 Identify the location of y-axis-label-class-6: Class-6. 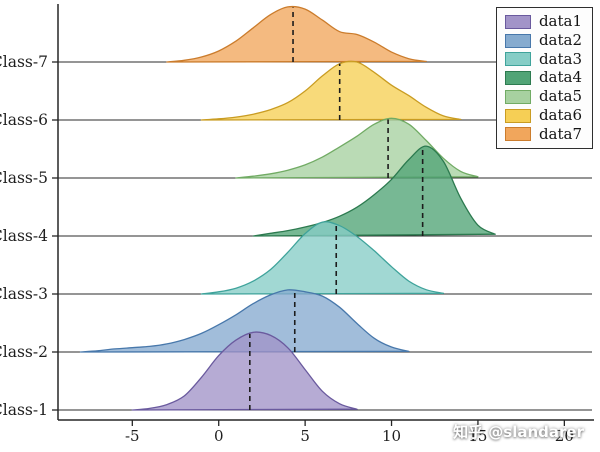
(24, 120).